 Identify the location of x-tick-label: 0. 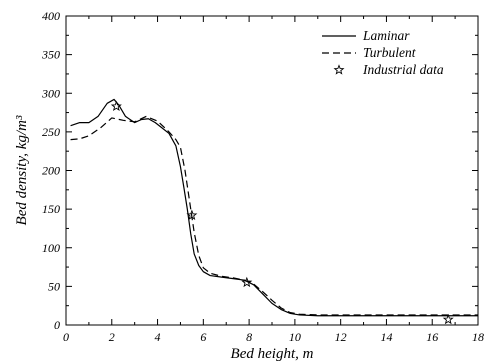
(66, 337).